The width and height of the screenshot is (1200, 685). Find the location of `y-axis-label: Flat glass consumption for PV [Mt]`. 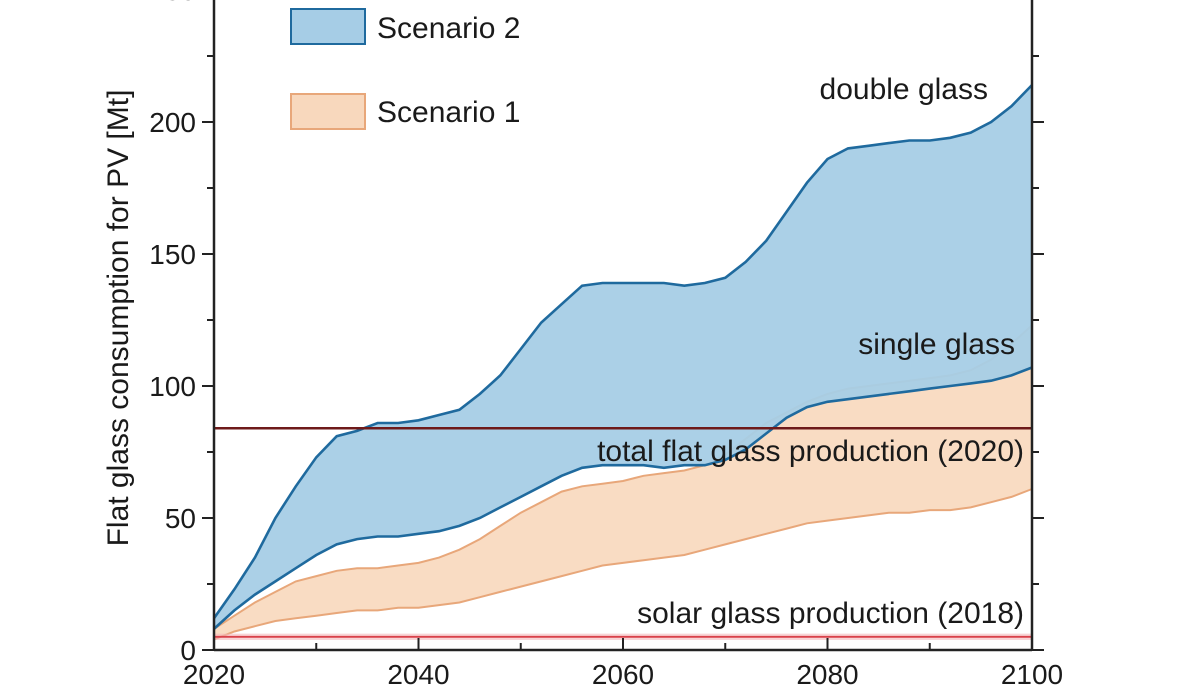

y-axis-label: Flat glass consumption for PV [Mt] is located at coordinates (118, 318).